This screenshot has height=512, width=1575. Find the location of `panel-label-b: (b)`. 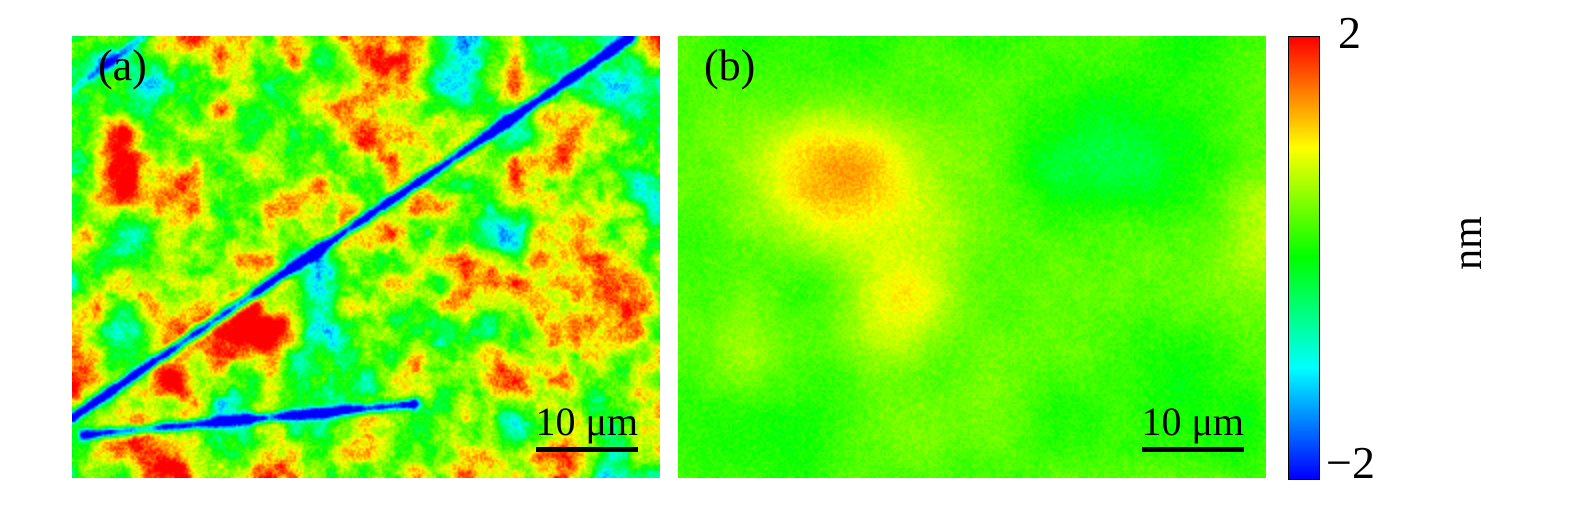

panel-label-b: (b) is located at coordinates (730, 65).